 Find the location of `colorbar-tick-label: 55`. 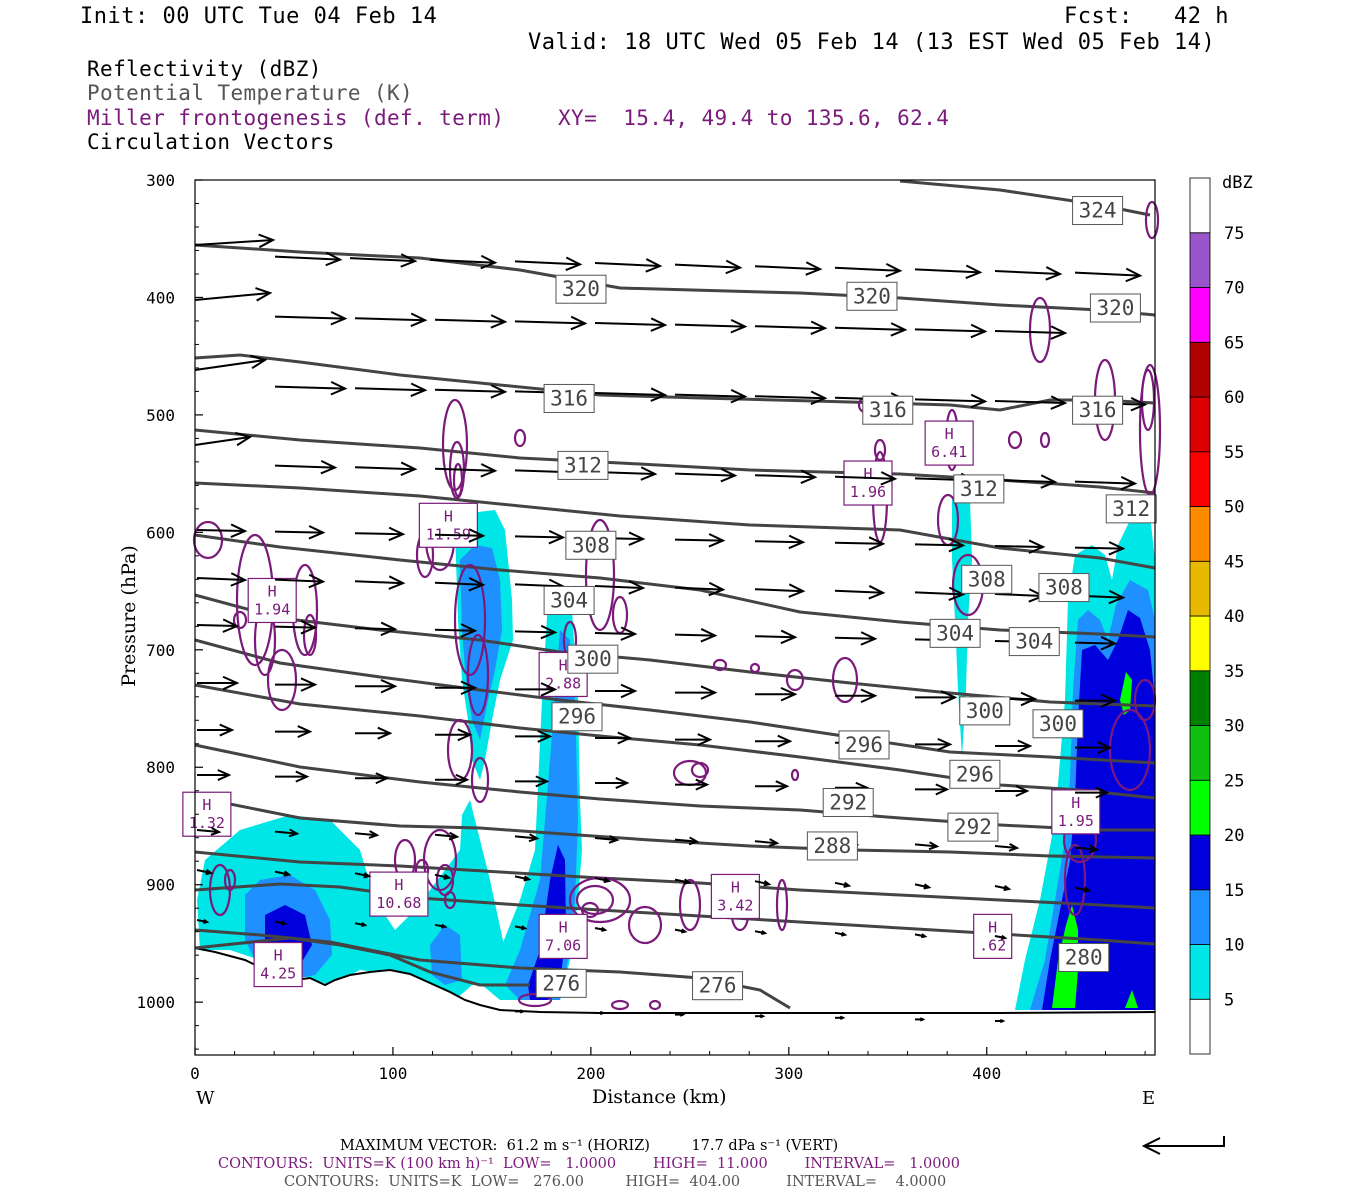

colorbar-tick-label: 55 is located at coordinates (1234, 453).